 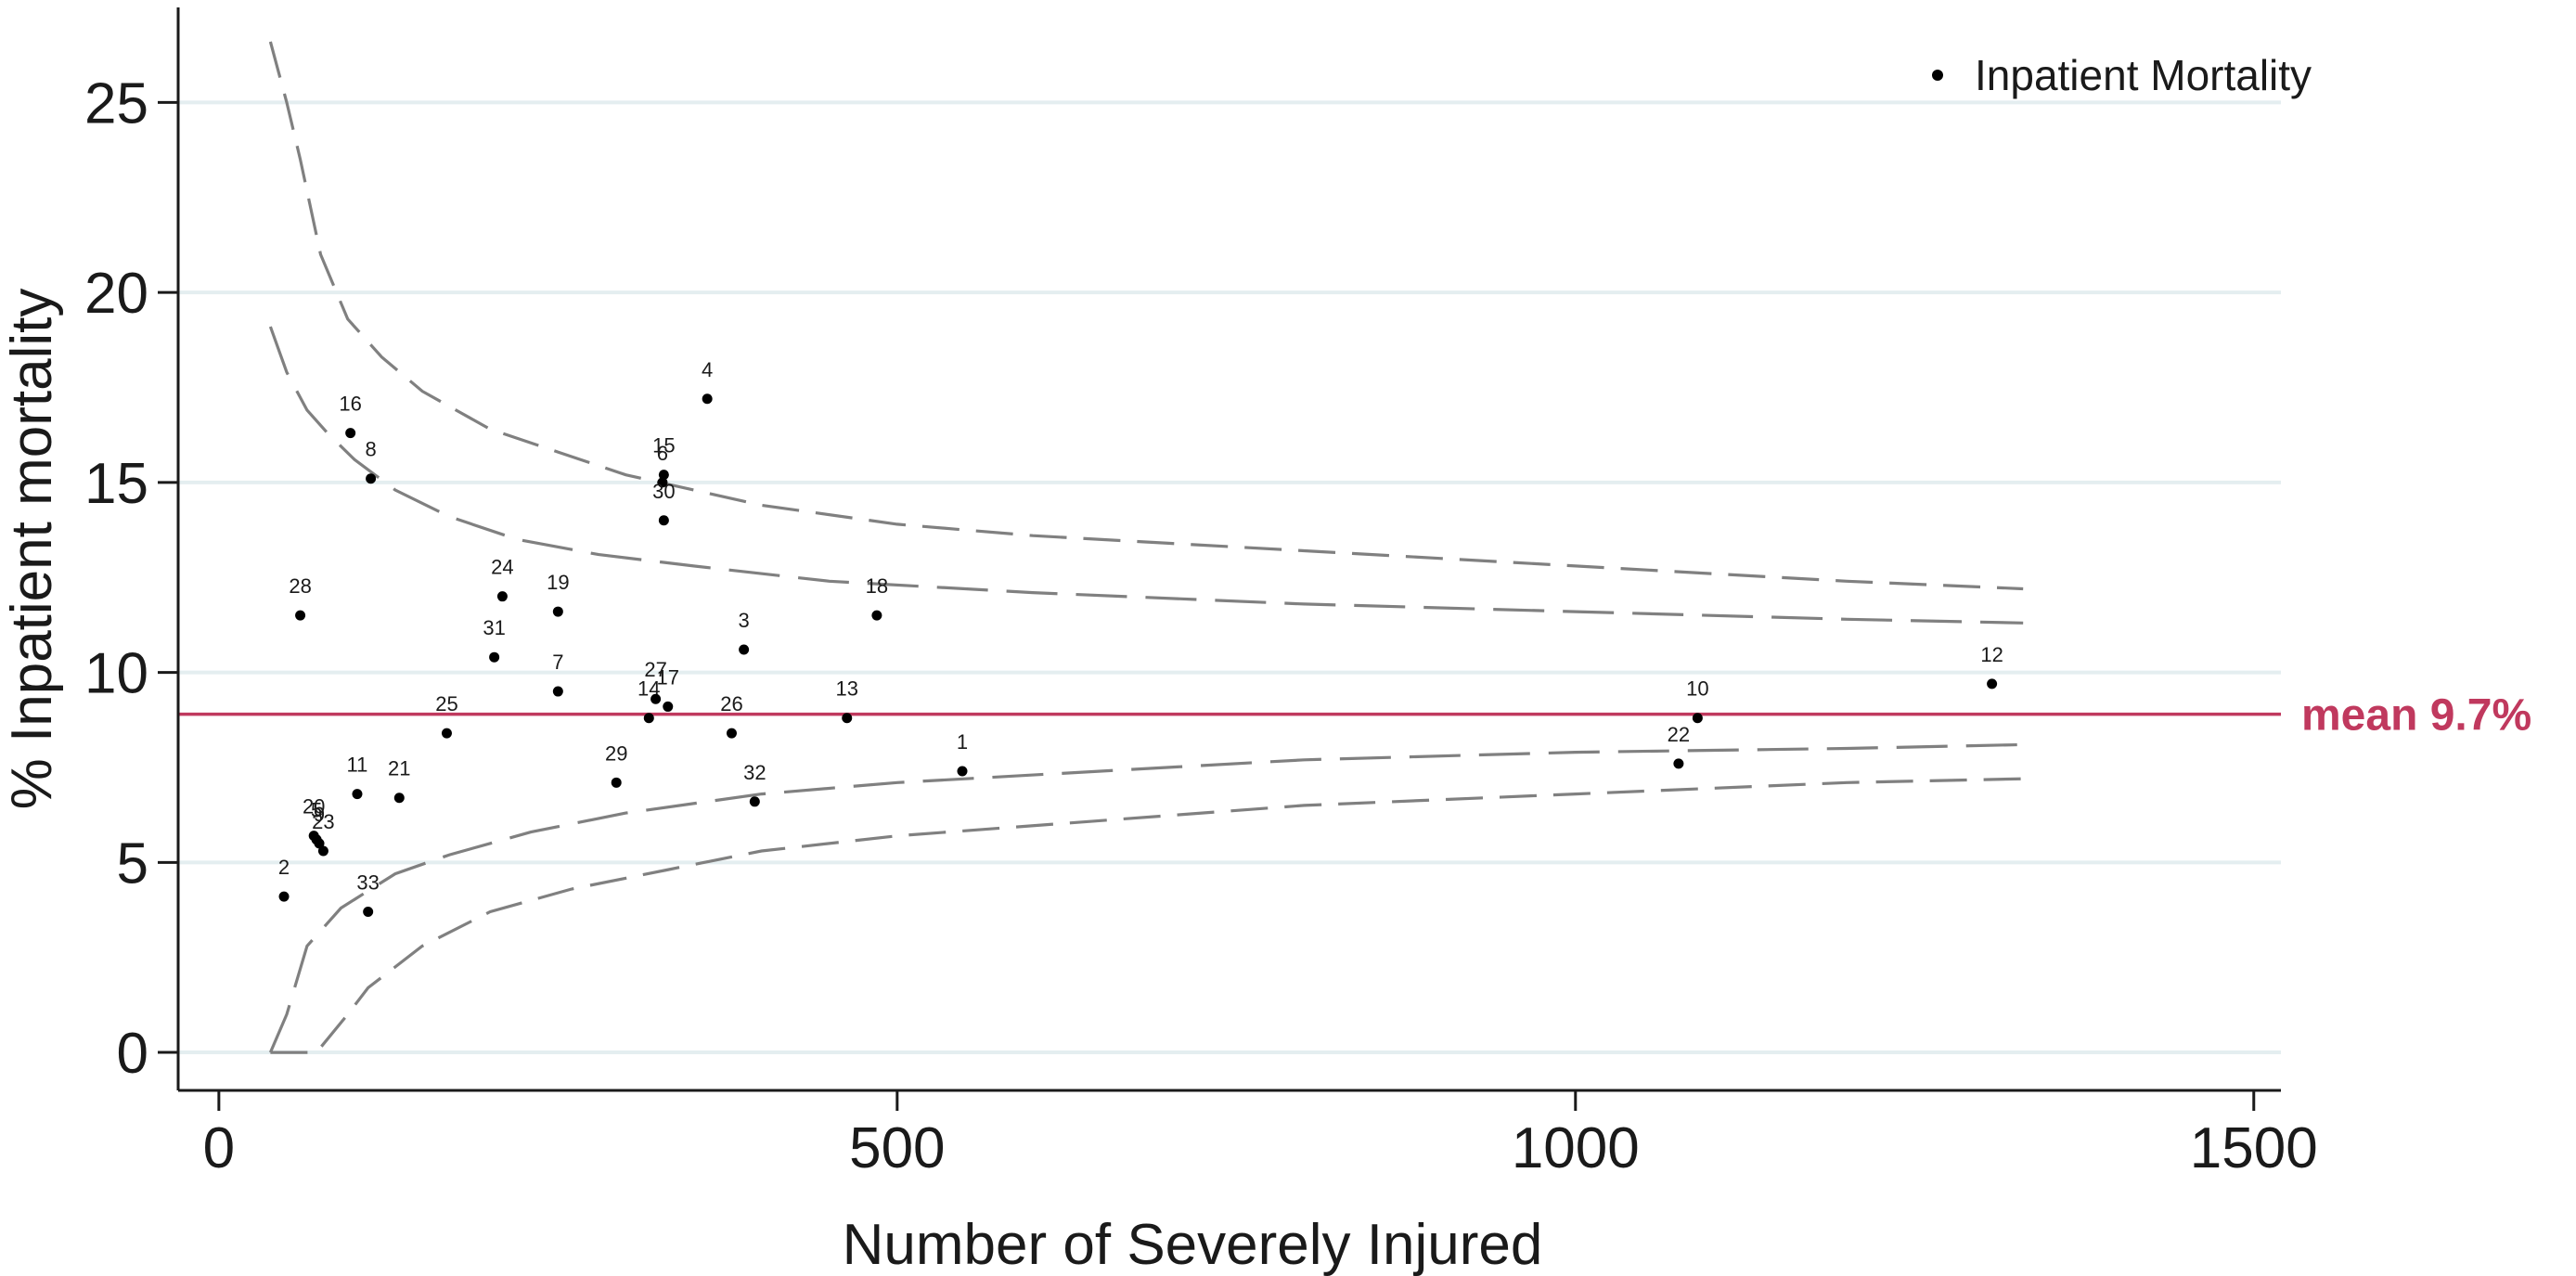 I want to click on y-axis-title: % Inpatient mortality, so click(x=32, y=550).